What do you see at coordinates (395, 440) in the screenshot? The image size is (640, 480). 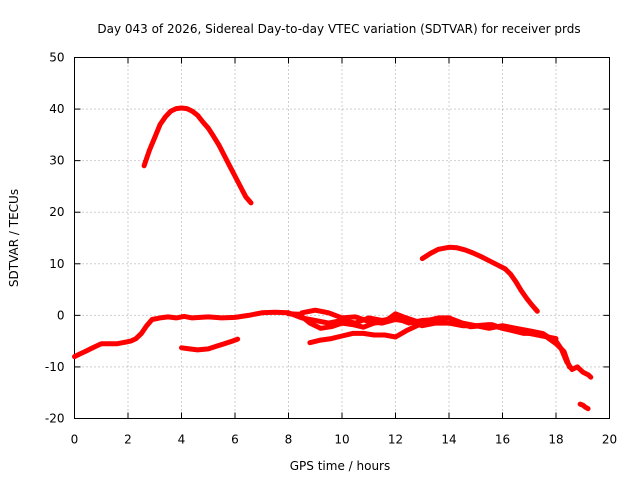 I see `x-tick-label: 12` at bounding box center [395, 440].